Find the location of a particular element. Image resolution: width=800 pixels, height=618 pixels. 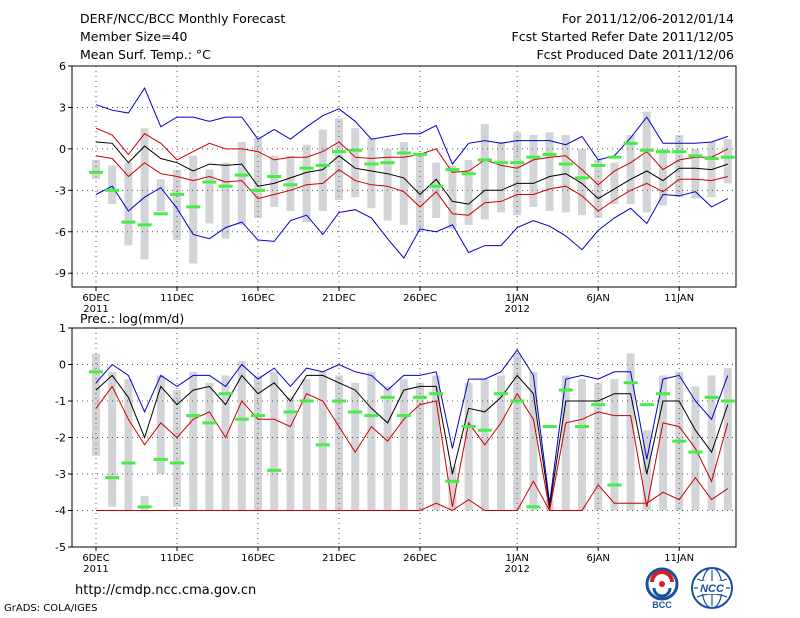

temperature-ytick-label-2: 0 is located at coordinates (62, 149).